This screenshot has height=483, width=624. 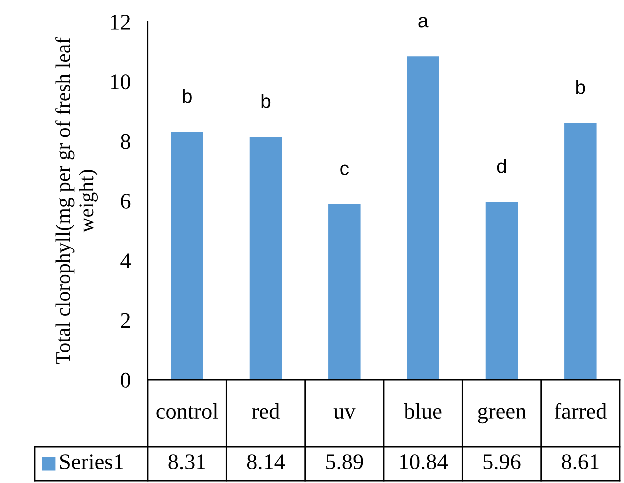 What do you see at coordinates (125, 320) in the screenshot?
I see `y-tick-label: 2` at bounding box center [125, 320].